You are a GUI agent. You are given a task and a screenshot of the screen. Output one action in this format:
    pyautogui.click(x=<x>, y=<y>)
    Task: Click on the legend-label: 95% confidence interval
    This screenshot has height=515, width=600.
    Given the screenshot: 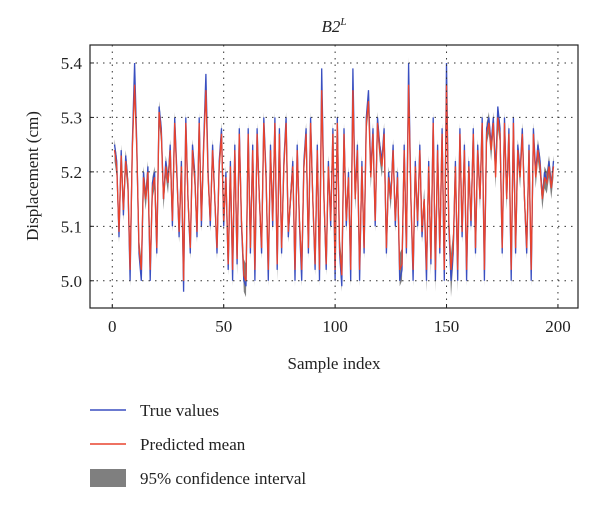 What is the action you would take?
    pyautogui.click(x=223, y=478)
    